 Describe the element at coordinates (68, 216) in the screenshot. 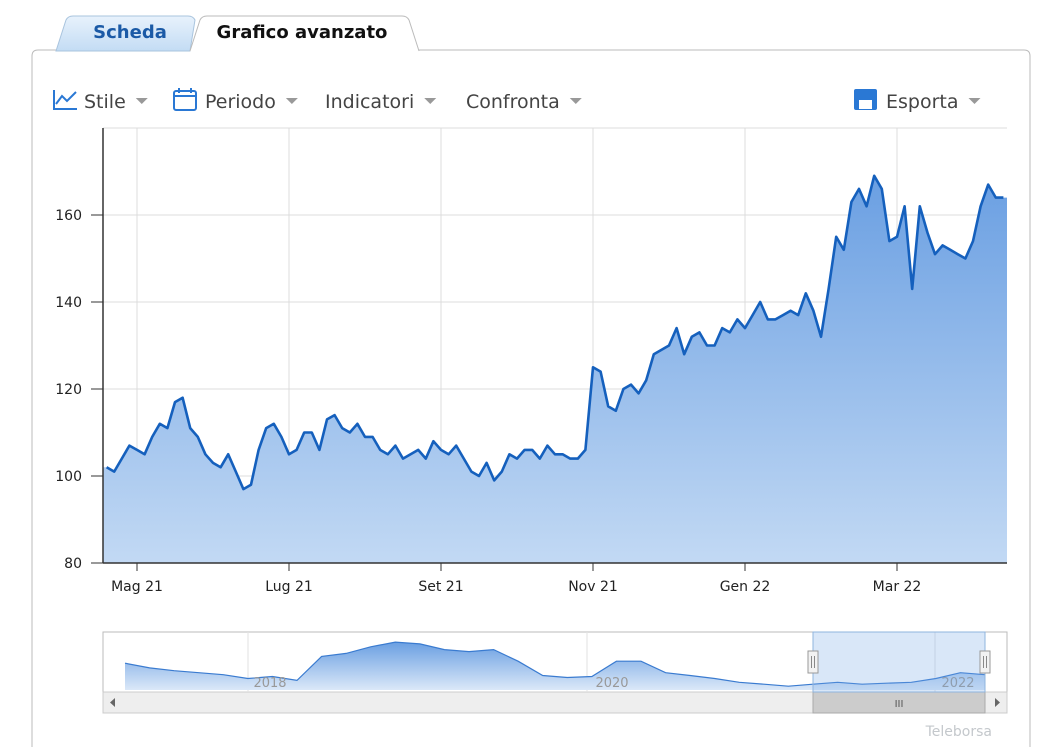

I see `y-tick-label: 160` at that location.